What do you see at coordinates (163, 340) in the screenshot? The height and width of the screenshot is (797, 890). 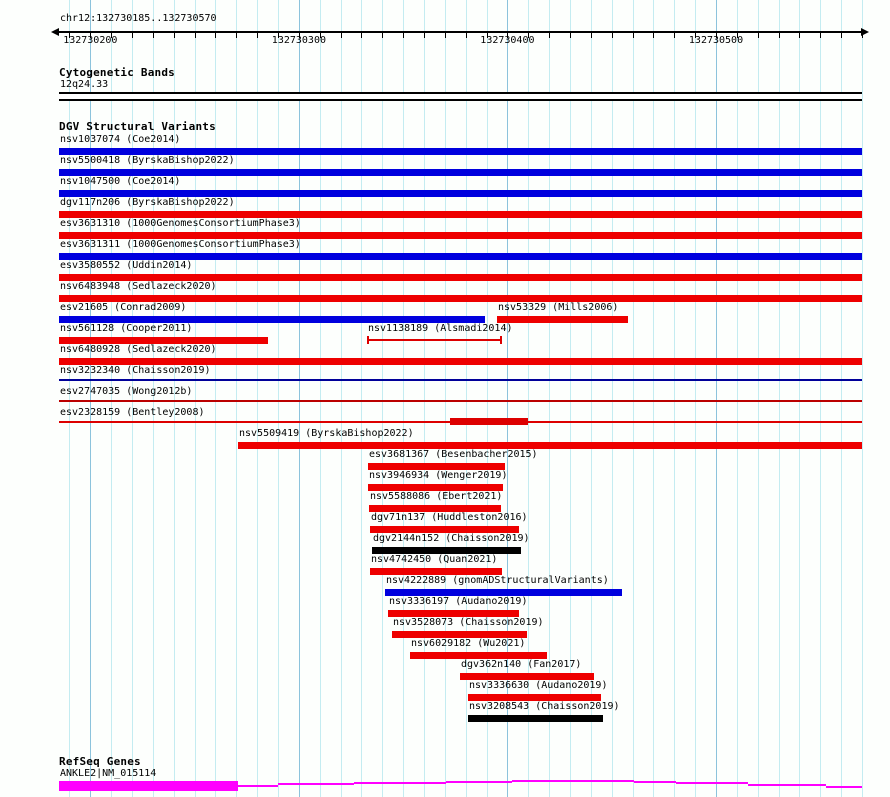 I see `variant-bar-nsv561128` at bounding box center [163, 340].